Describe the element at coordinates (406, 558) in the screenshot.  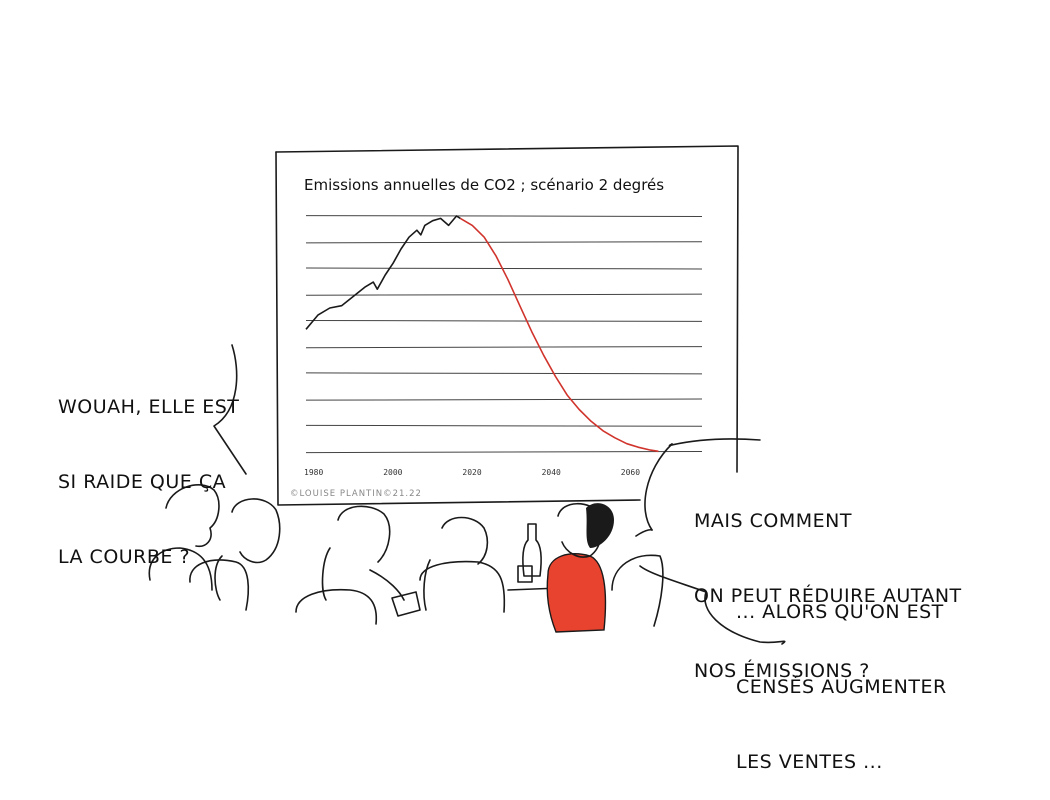
I see `audience-drawing` at that location.